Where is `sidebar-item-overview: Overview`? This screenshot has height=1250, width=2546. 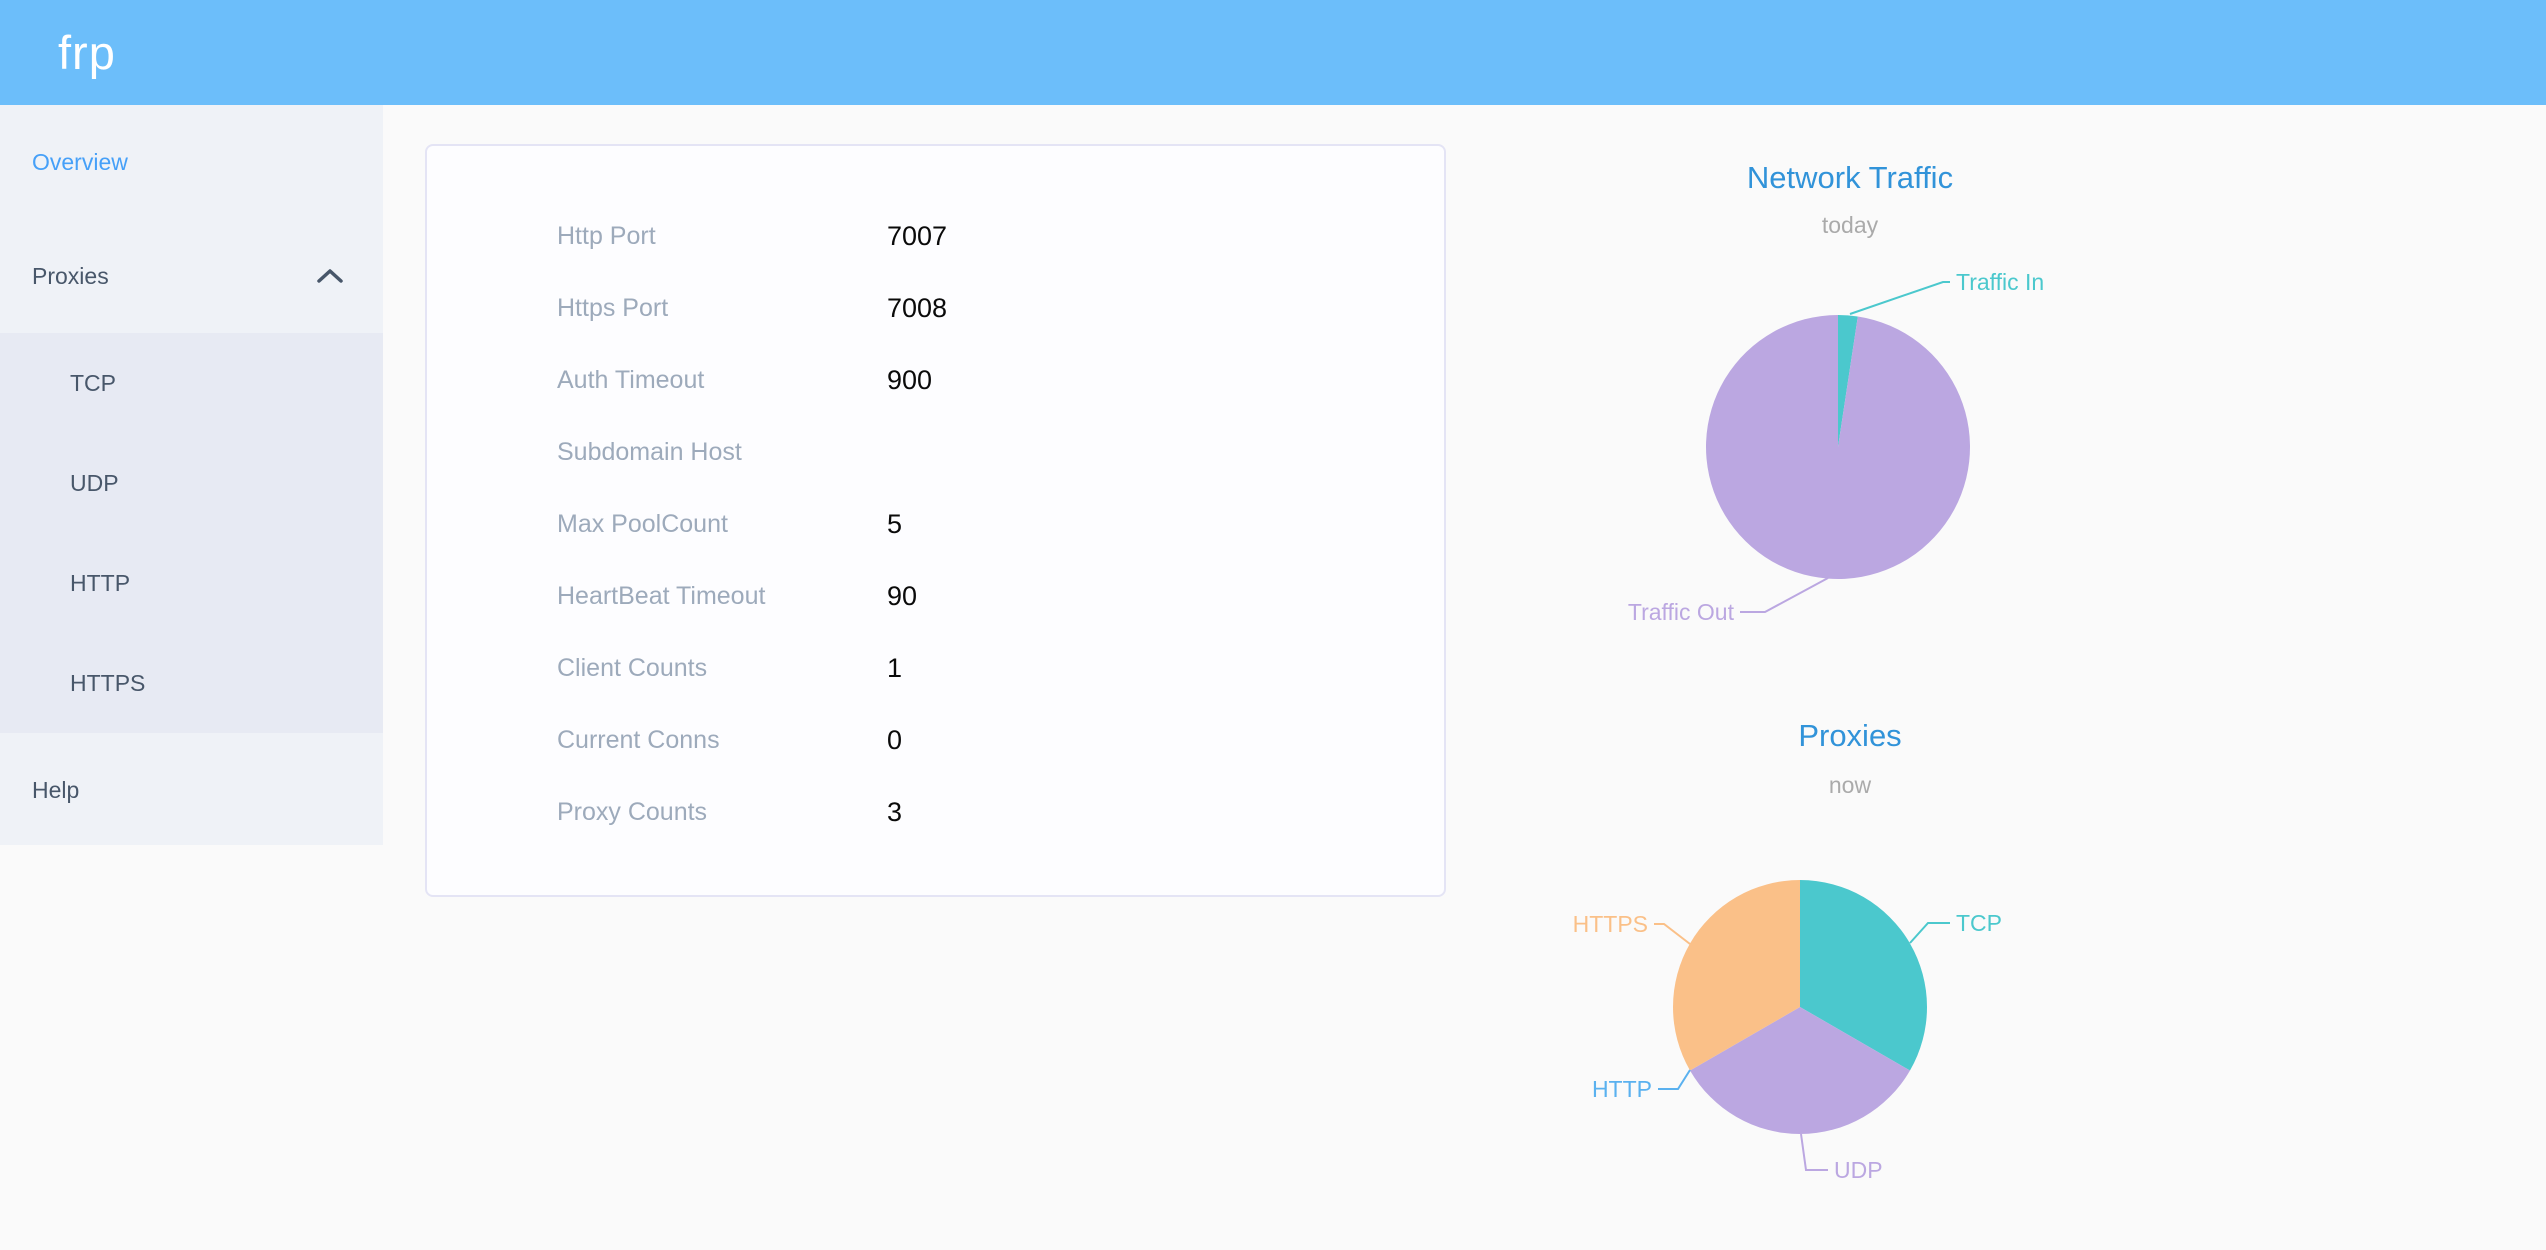
sidebar-item-overview: Overview is located at coordinates (191, 162).